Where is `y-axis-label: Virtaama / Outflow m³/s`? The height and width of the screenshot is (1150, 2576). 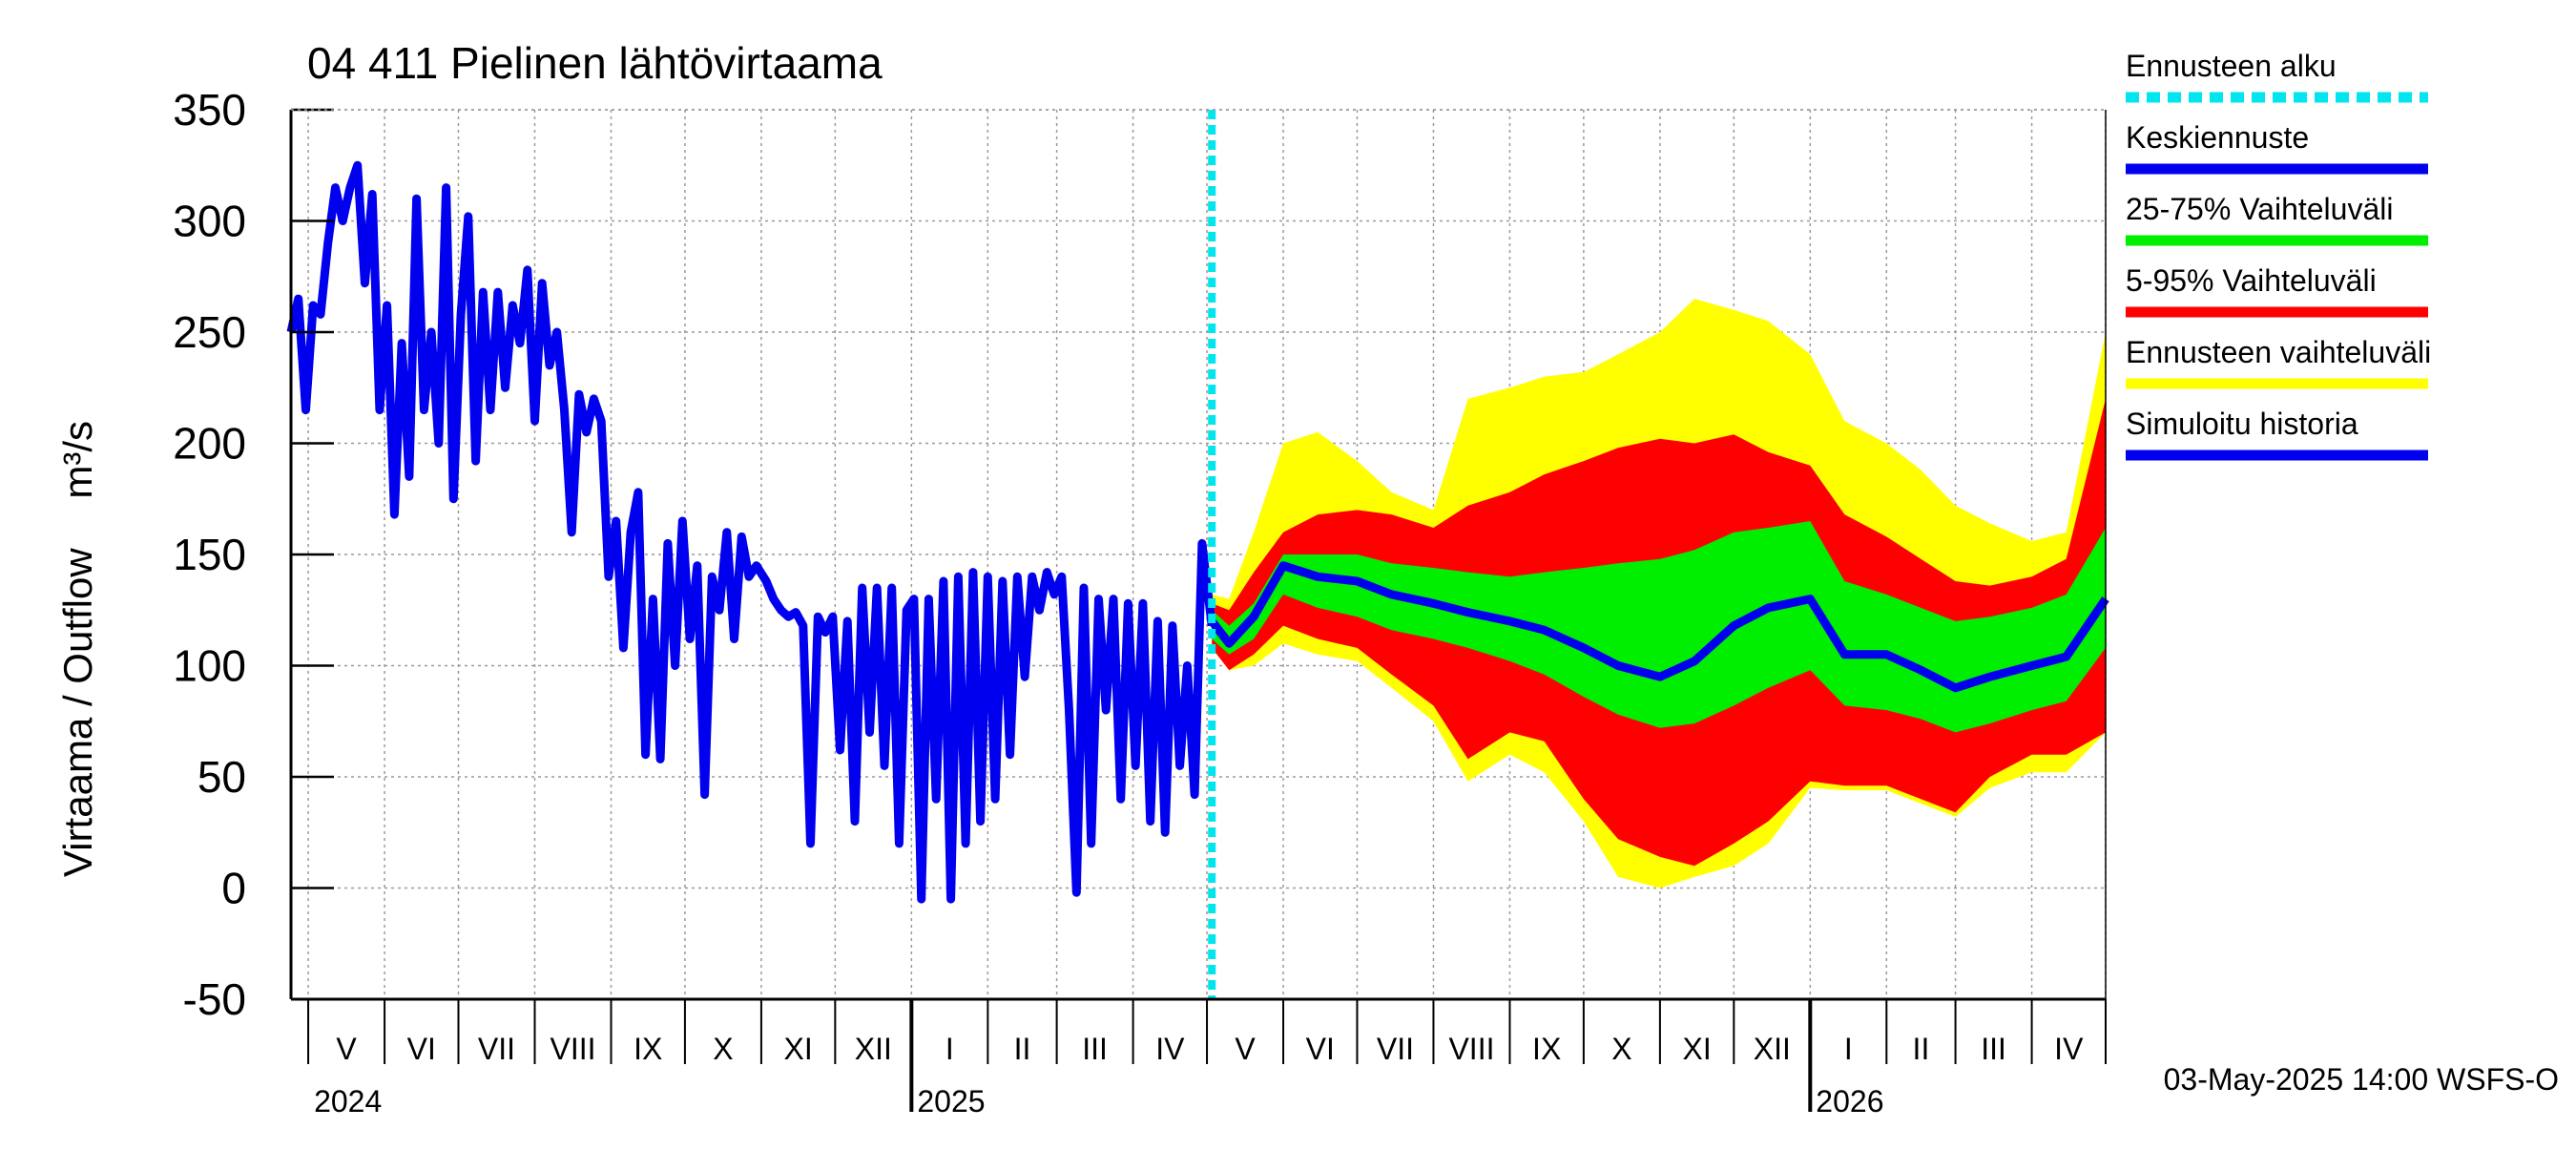 y-axis-label: Virtaama / Outflow m³/s is located at coordinates (77, 649).